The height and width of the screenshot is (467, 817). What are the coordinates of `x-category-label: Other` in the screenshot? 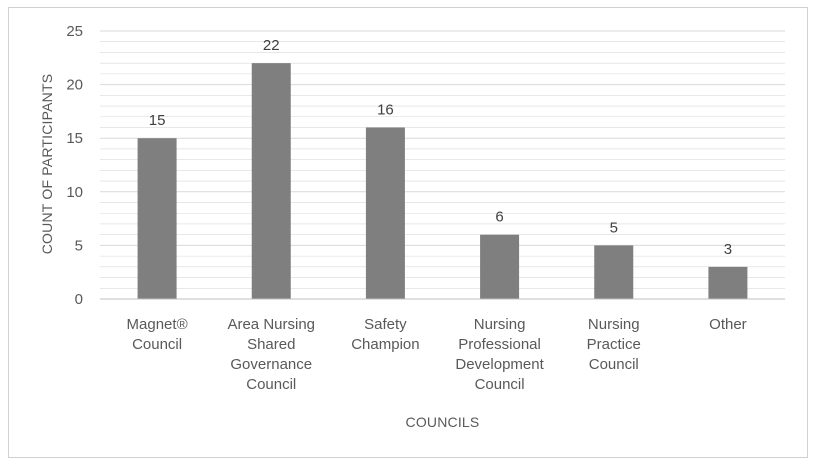 It's located at (728, 324).